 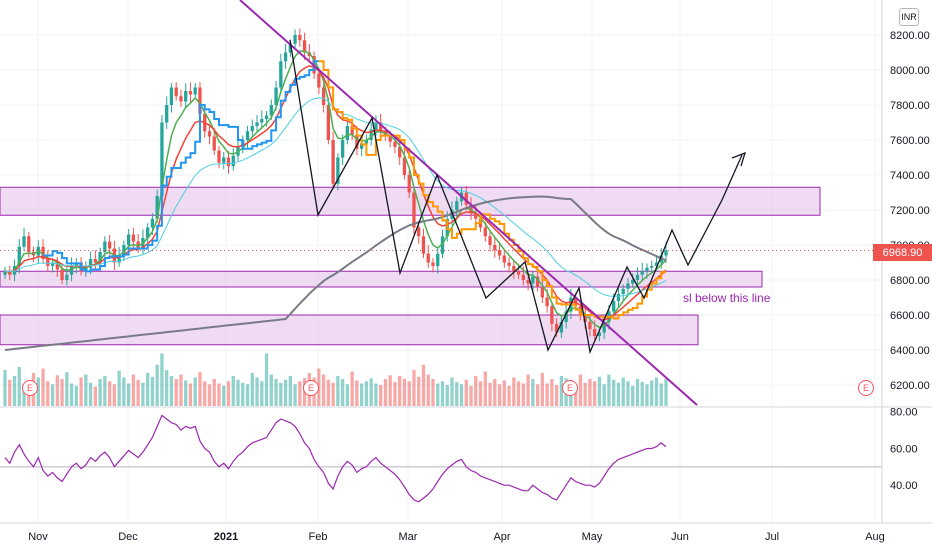 I want to click on y-tick-label: 6400.00, so click(x=910, y=351).